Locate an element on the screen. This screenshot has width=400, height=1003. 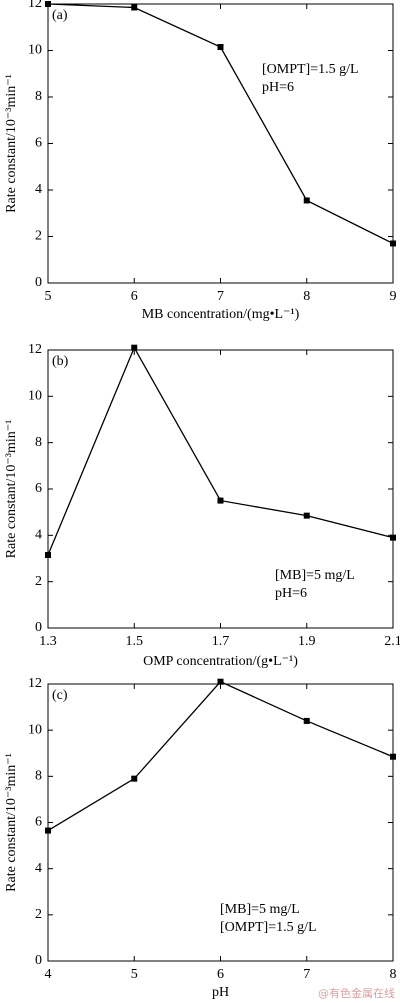
x-tick-label: 1.9 is located at coordinates (307, 641).